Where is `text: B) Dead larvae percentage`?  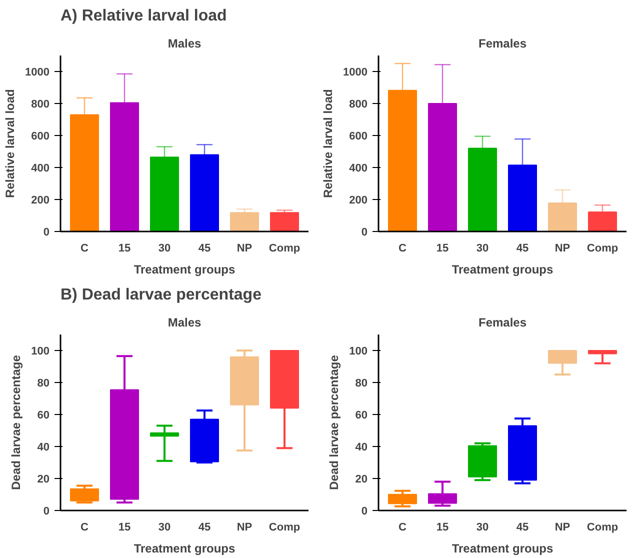
text: B) Dead larvae percentage is located at coordinates (161, 295).